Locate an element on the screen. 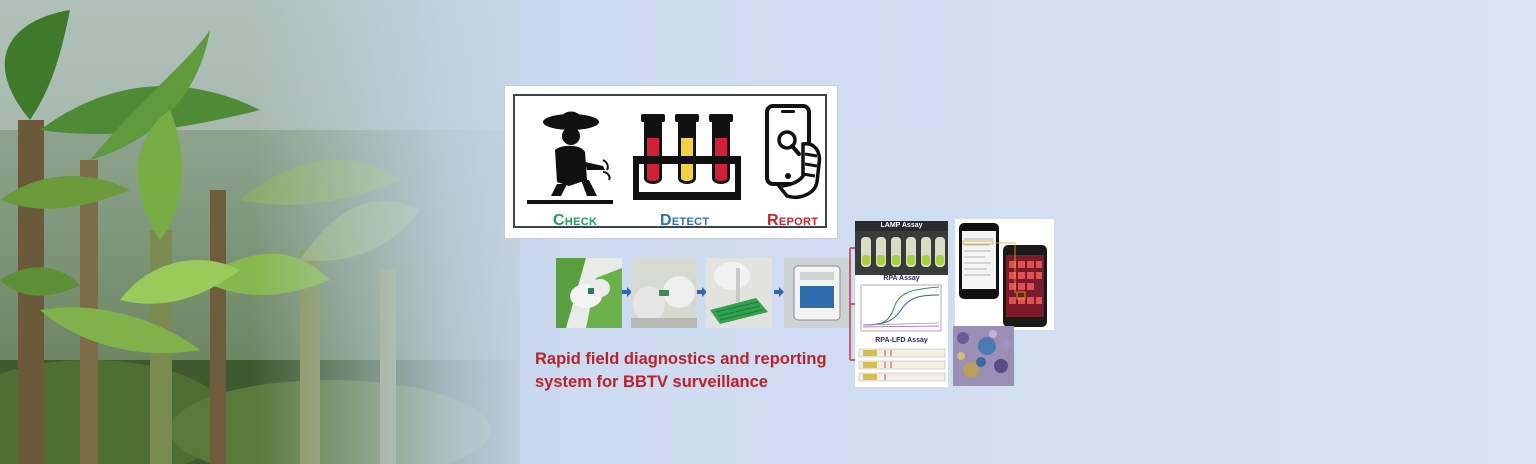 The height and width of the screenshot is (464, 1536). report-label: Report is located at coordinates (793, 220).